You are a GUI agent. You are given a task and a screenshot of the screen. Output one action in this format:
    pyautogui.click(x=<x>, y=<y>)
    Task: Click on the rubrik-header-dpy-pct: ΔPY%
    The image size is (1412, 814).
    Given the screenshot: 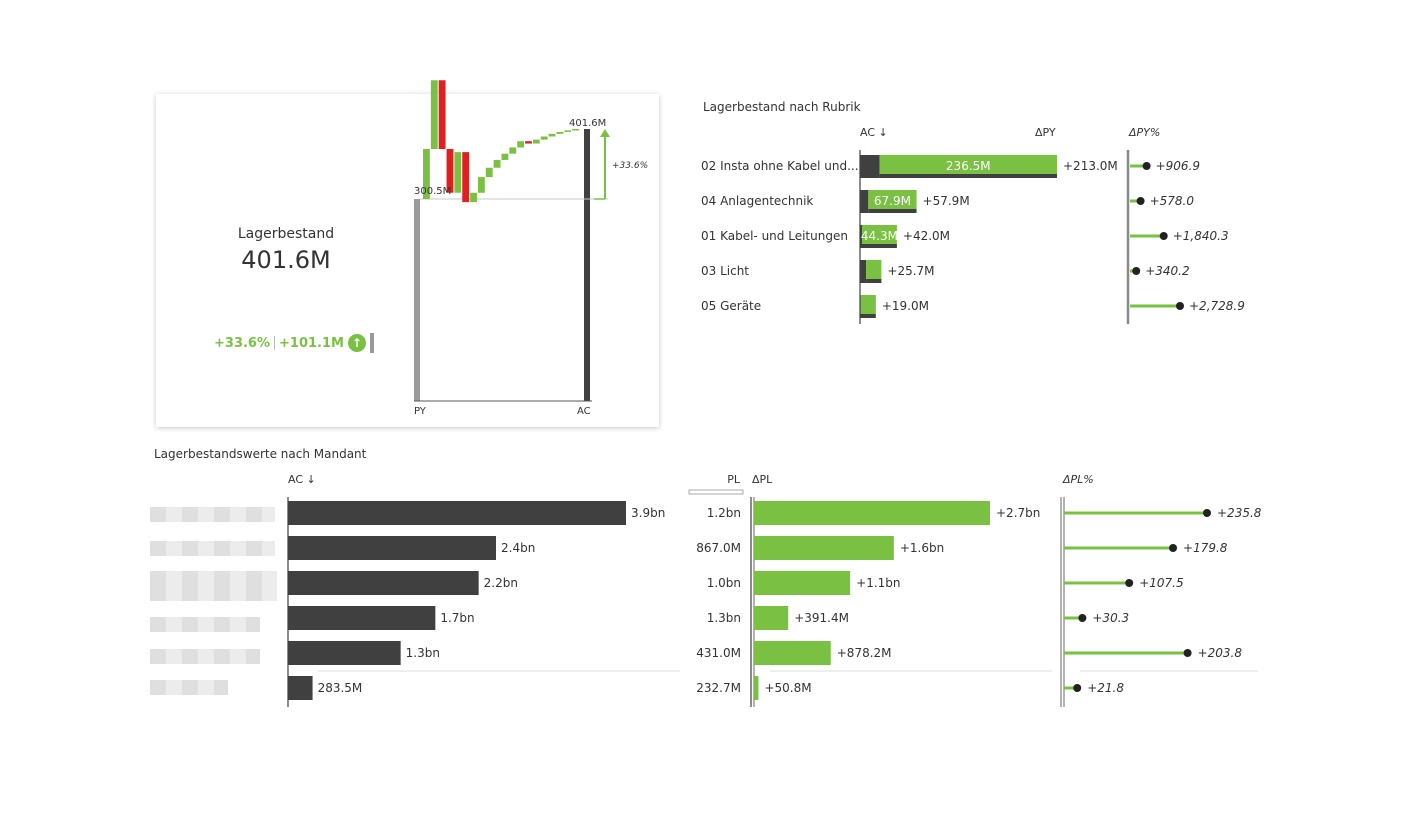 What is the action you would take?
    pyautogui.click(x=1144, y=132)
    